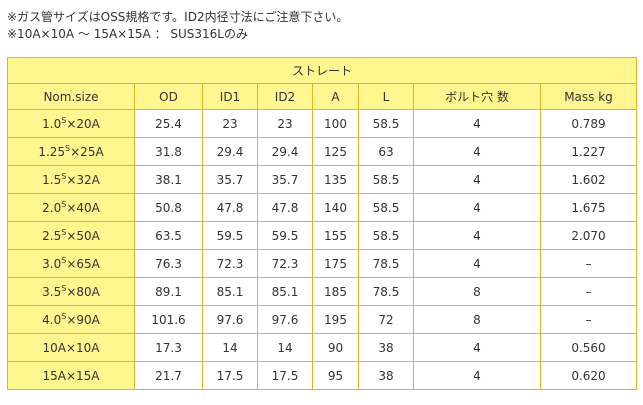 This screenshot has height=405, width=643. Describe the element at coordinates (335, 96) in the screenshot. I see `column-header: A` at that location.